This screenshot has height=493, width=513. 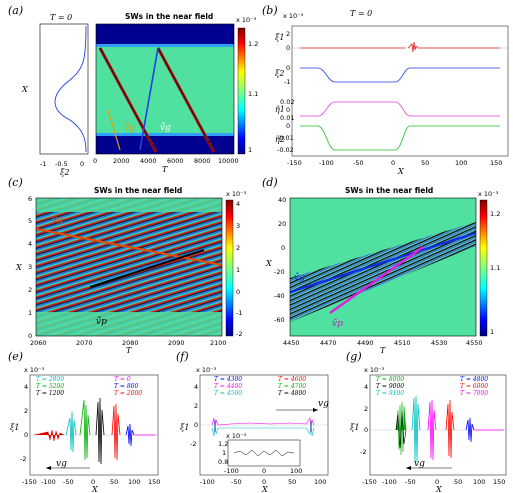 What do you see at coordinates (320, 482) in the screenshot?
I see `panel-f-x-tick: 100` at bounding box center [320, 482].